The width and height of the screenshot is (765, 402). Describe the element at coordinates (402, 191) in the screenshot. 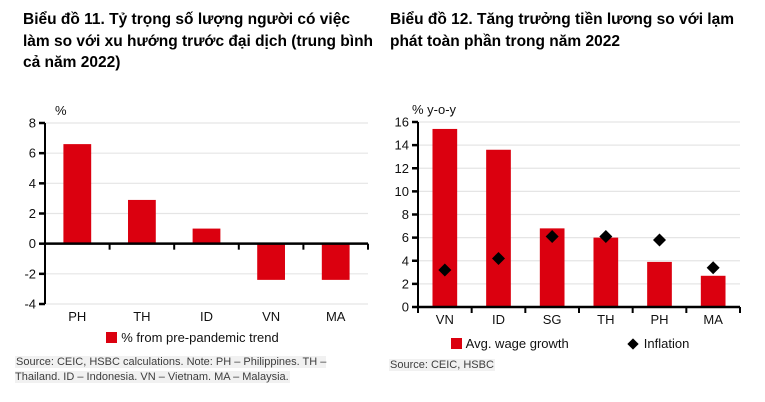

I see `y-tick-label: 10` at that location.